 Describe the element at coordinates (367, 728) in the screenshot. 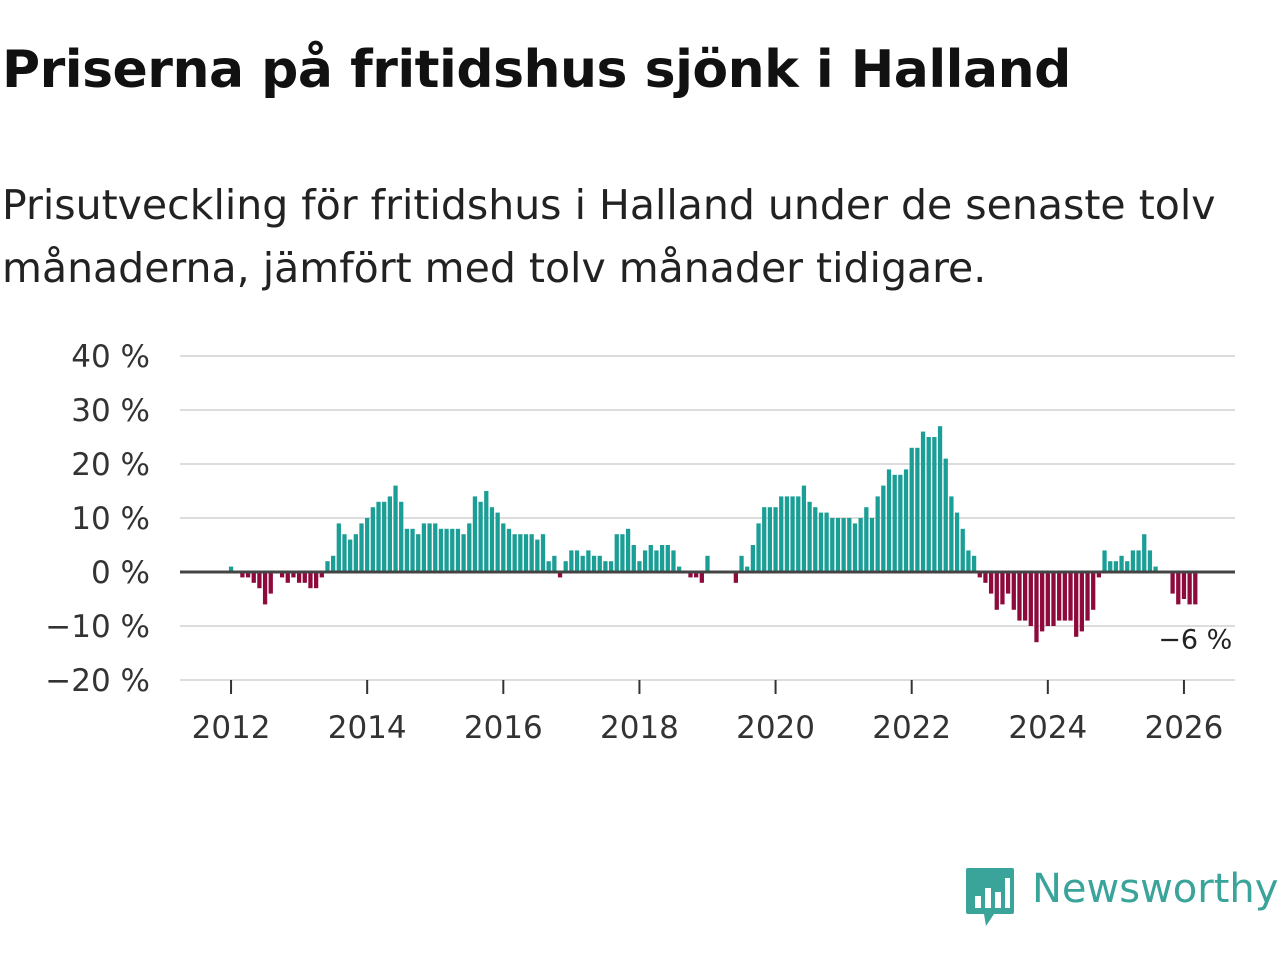

I see `x-tick-label: 2014` at that location.